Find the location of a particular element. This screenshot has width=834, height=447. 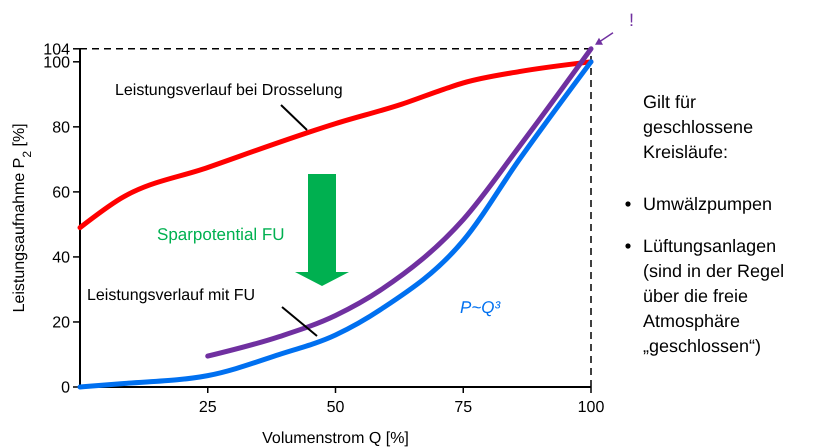

y-tick-label: 80 is located at coordinates (61, 127).